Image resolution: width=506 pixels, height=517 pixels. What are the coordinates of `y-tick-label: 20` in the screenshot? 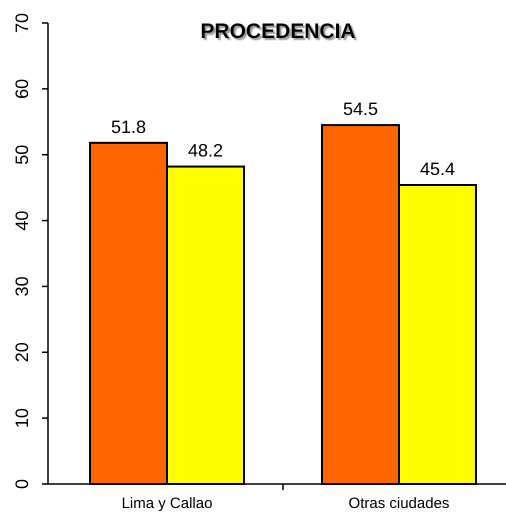 It's located at (22, 352).